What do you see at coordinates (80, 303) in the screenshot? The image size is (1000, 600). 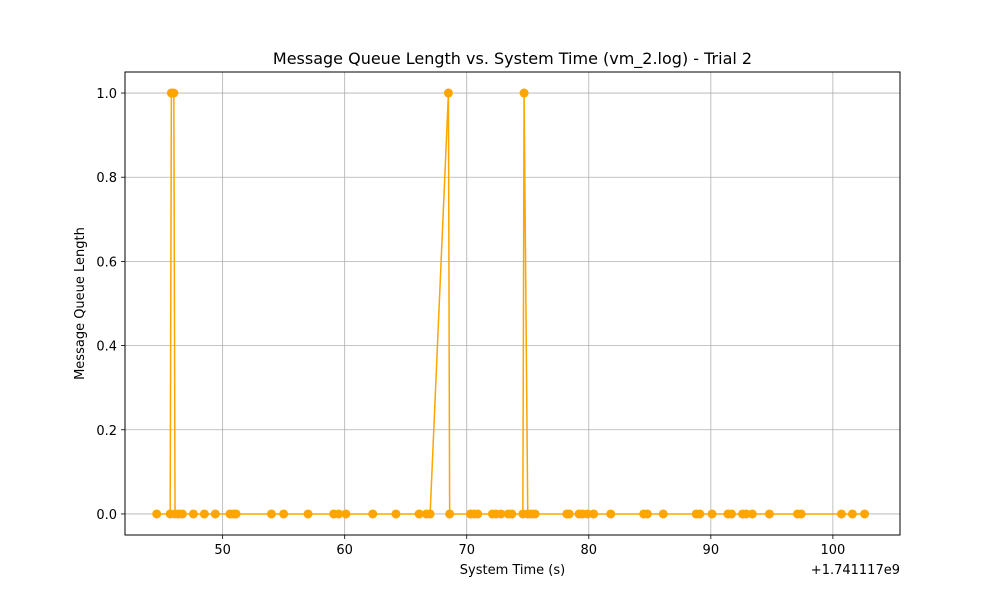 I see `y-axis-label: Message Queue Length` at bounding box center [80, 303].